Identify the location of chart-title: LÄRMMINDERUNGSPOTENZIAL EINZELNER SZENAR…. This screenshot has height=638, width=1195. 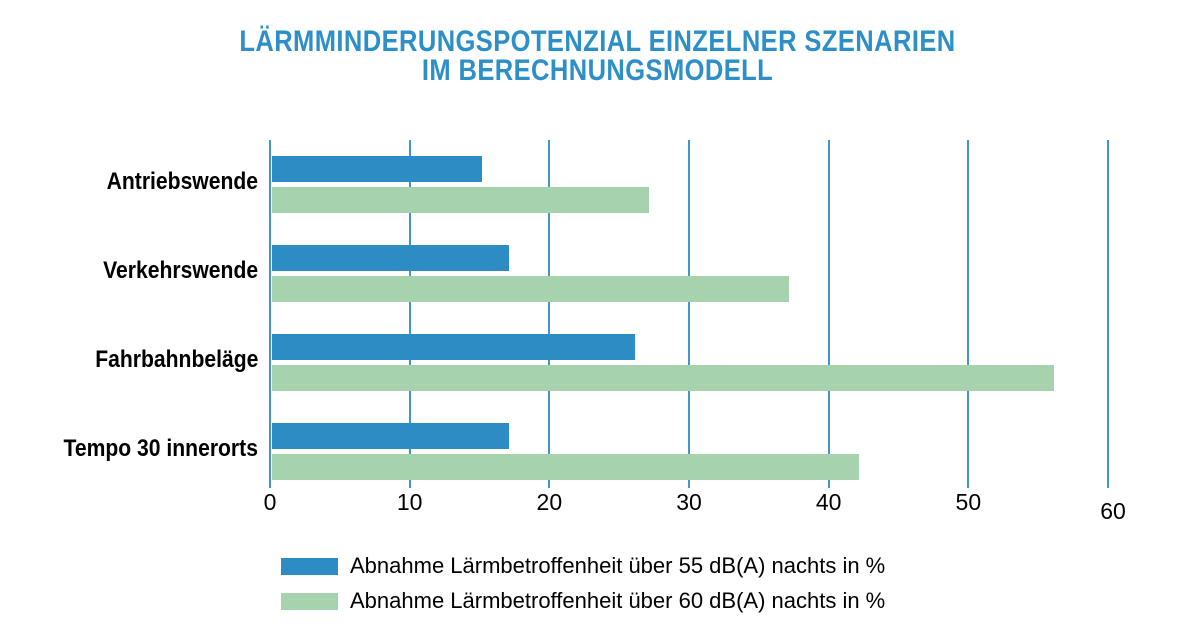
(598, 56).